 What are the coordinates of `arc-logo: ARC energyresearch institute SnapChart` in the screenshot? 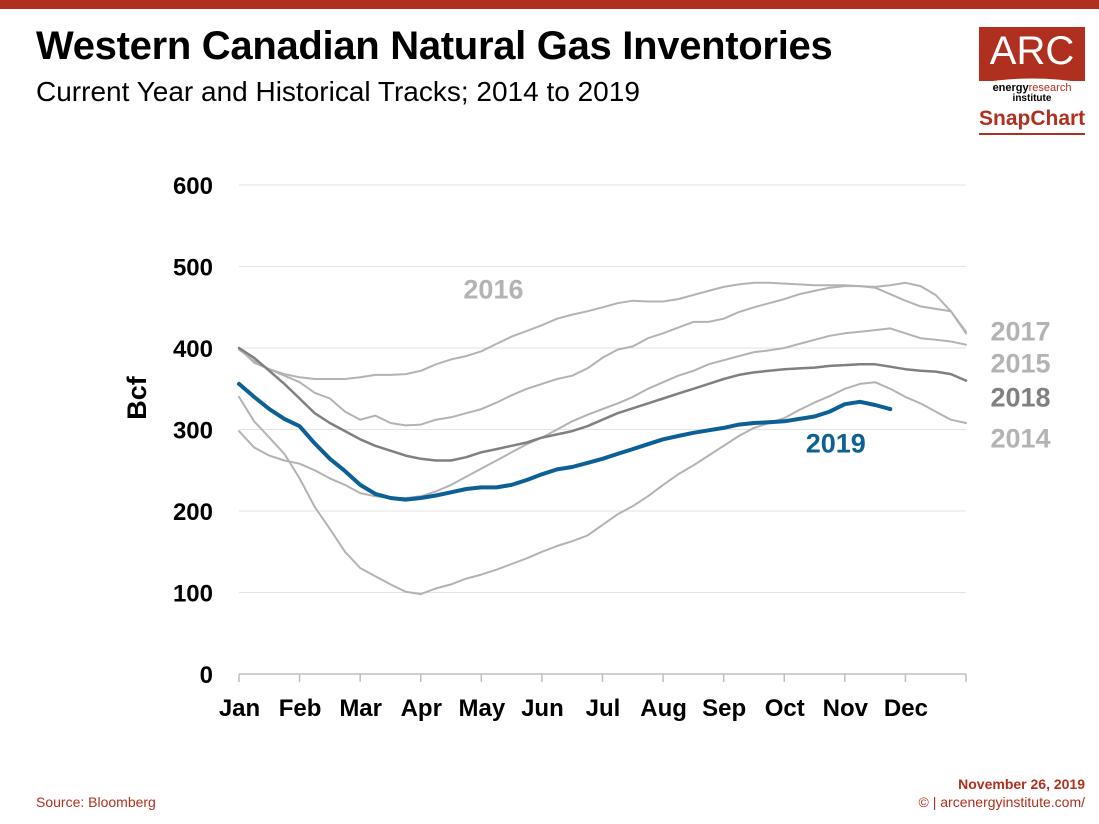 It's located at (1032, 82).